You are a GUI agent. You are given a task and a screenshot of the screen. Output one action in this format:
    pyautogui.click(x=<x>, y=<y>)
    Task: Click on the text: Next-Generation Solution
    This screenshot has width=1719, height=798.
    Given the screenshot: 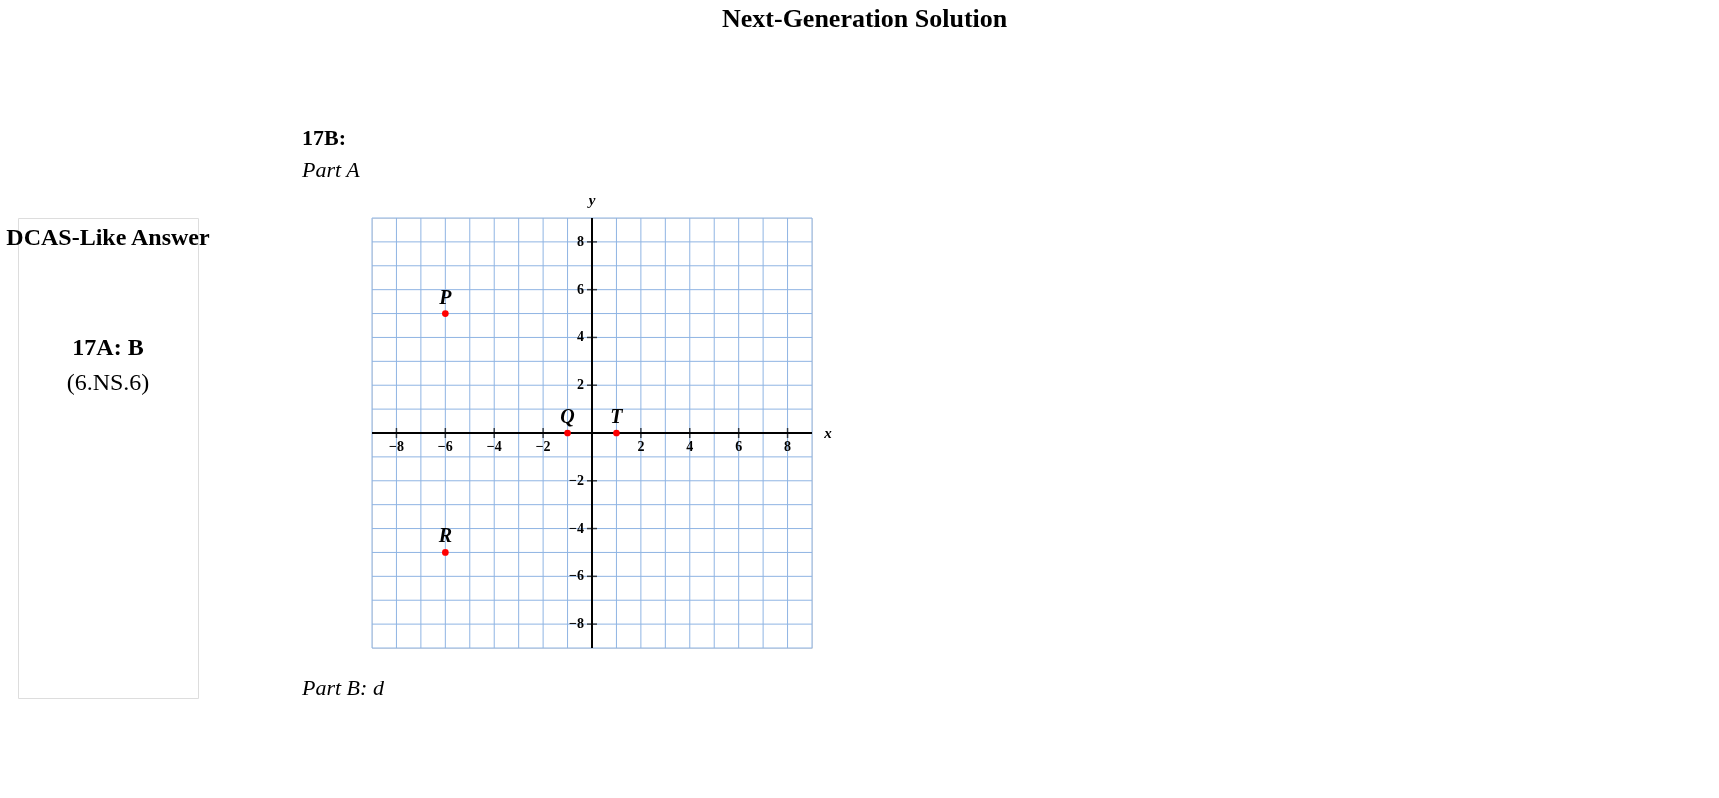 What is the action you would take?
    pyautogui.click(x=865, y=18)
    